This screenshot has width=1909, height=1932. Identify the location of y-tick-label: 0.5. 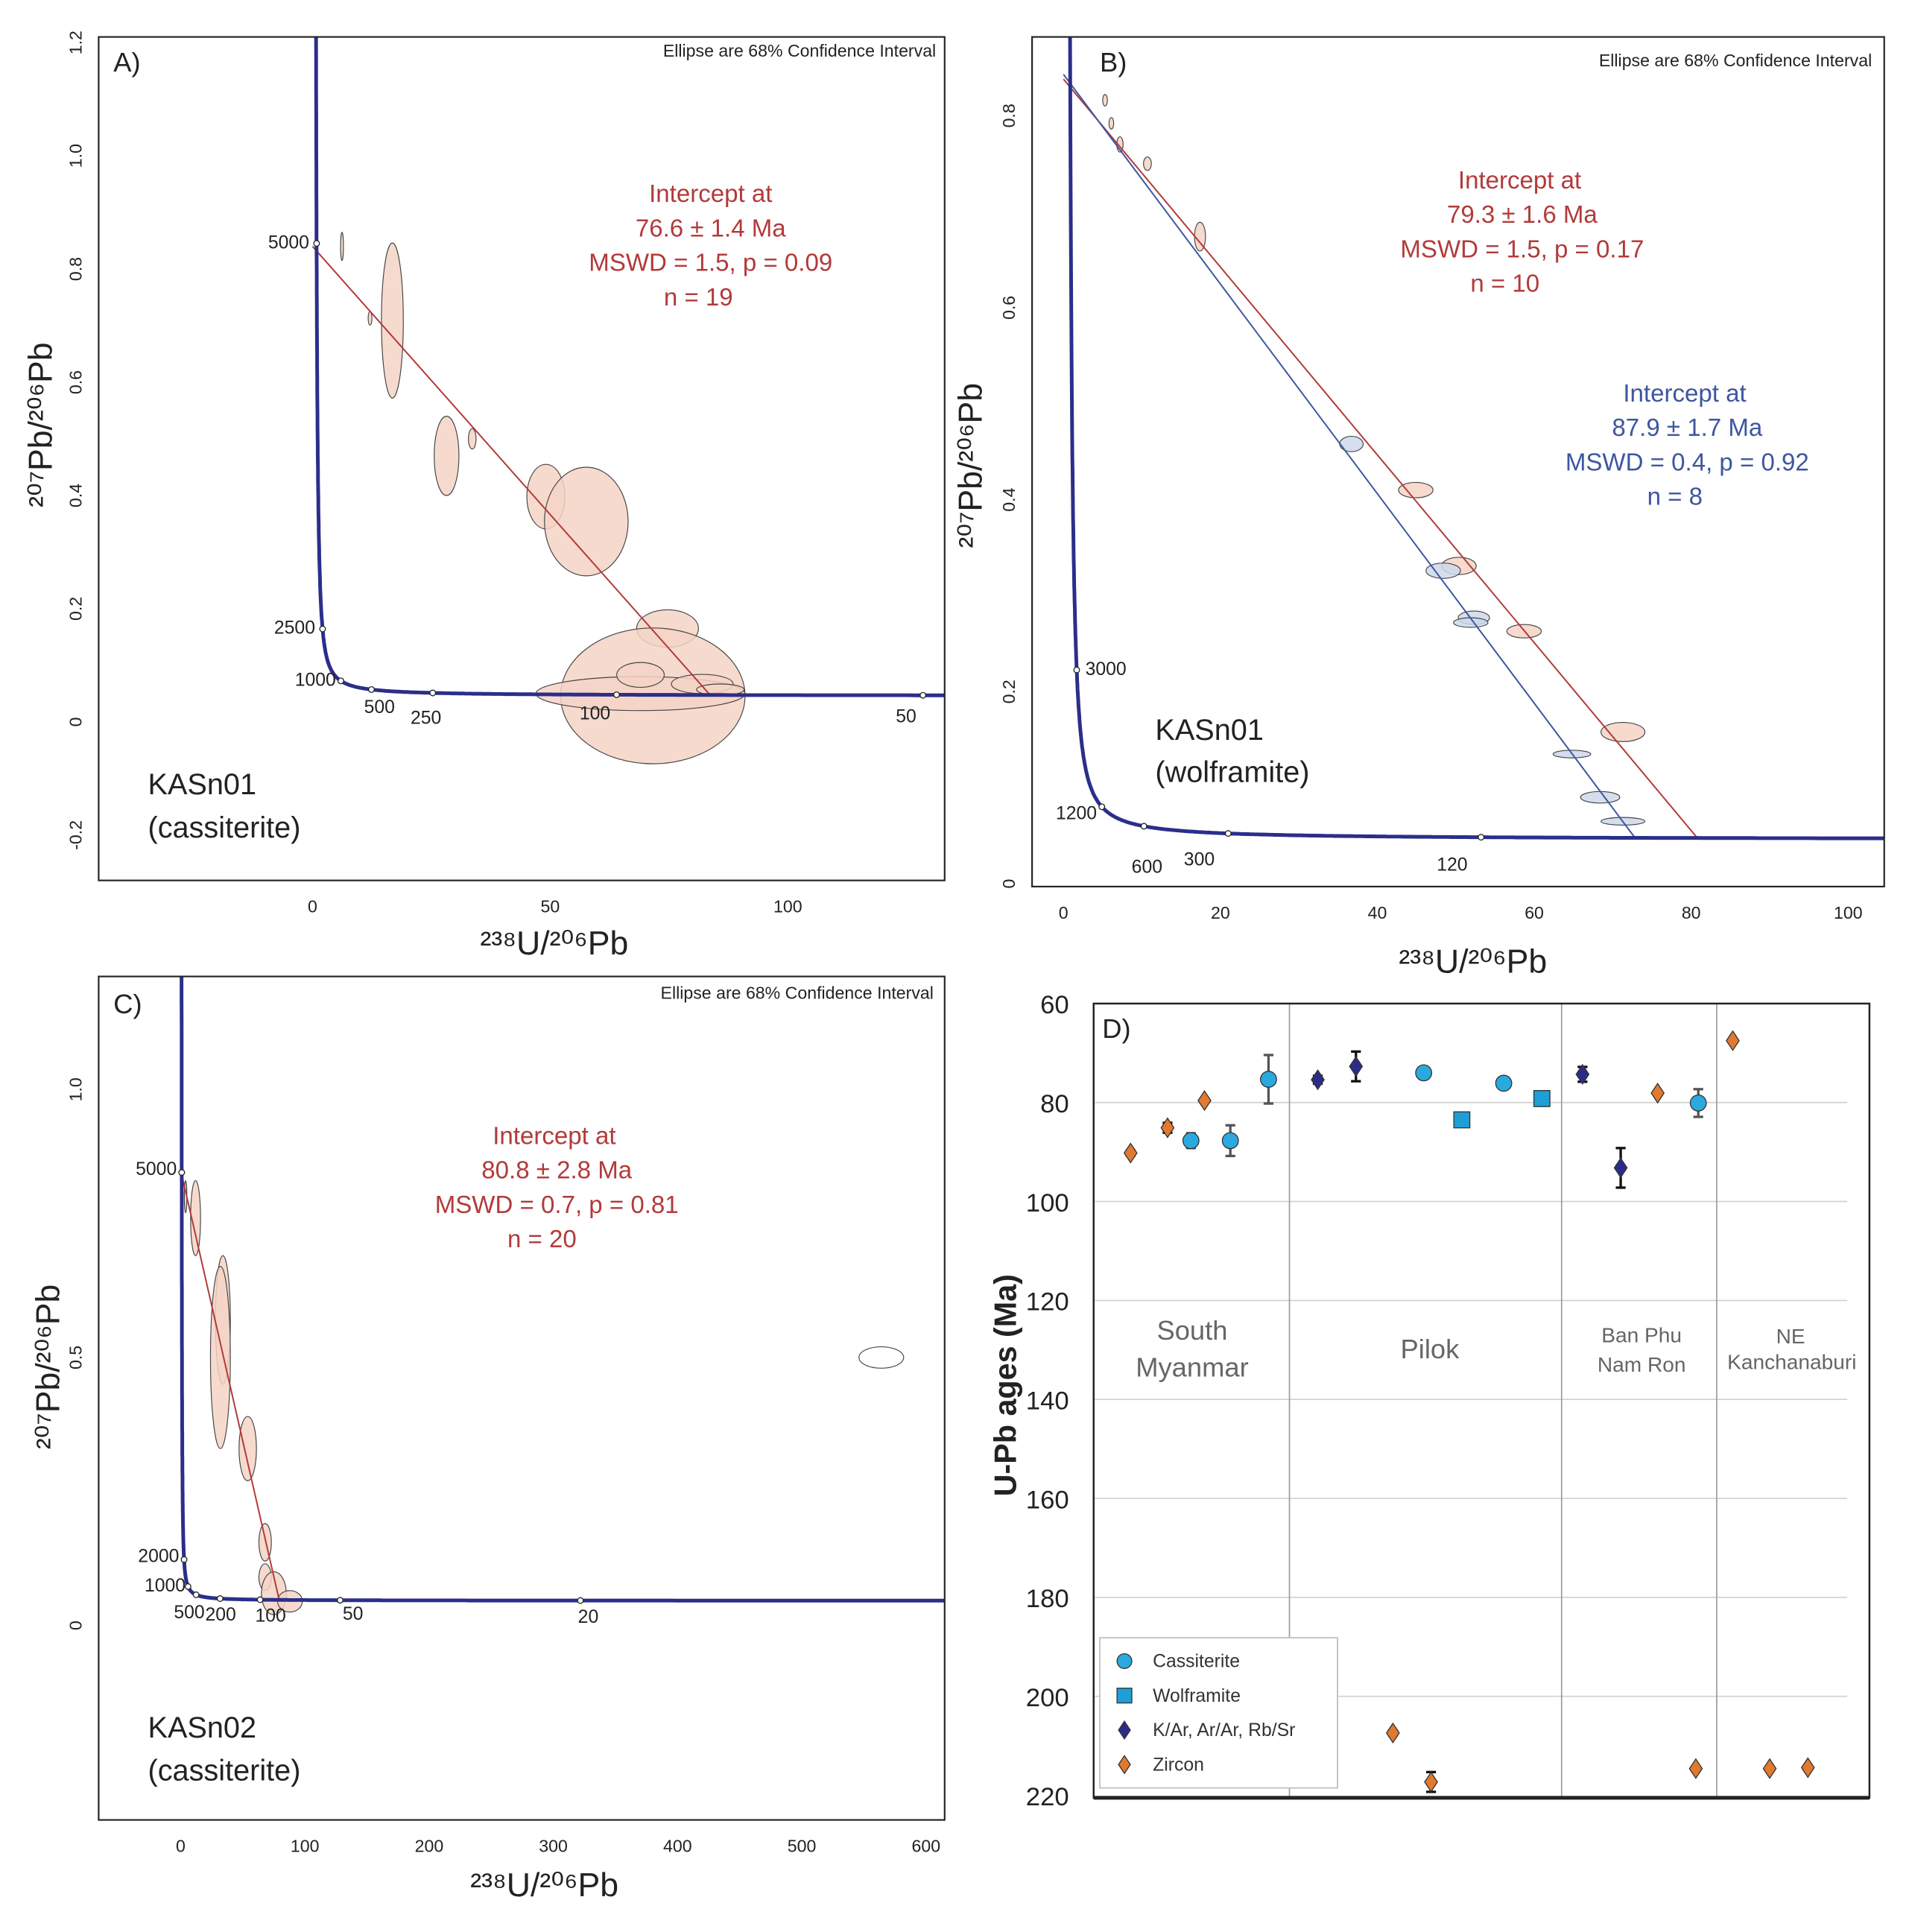
(75, 1357).